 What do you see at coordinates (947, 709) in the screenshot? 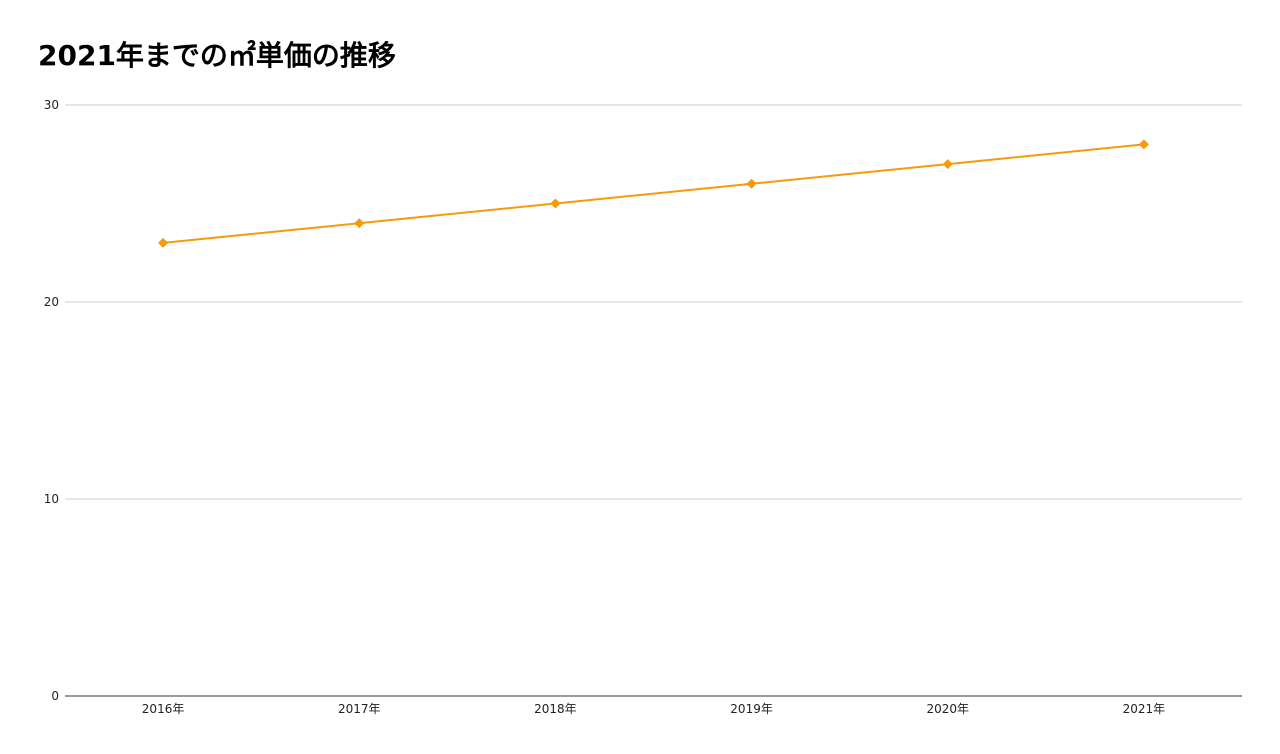
I see `x-tick-label: 2020年` at bounding box center [947, 709].